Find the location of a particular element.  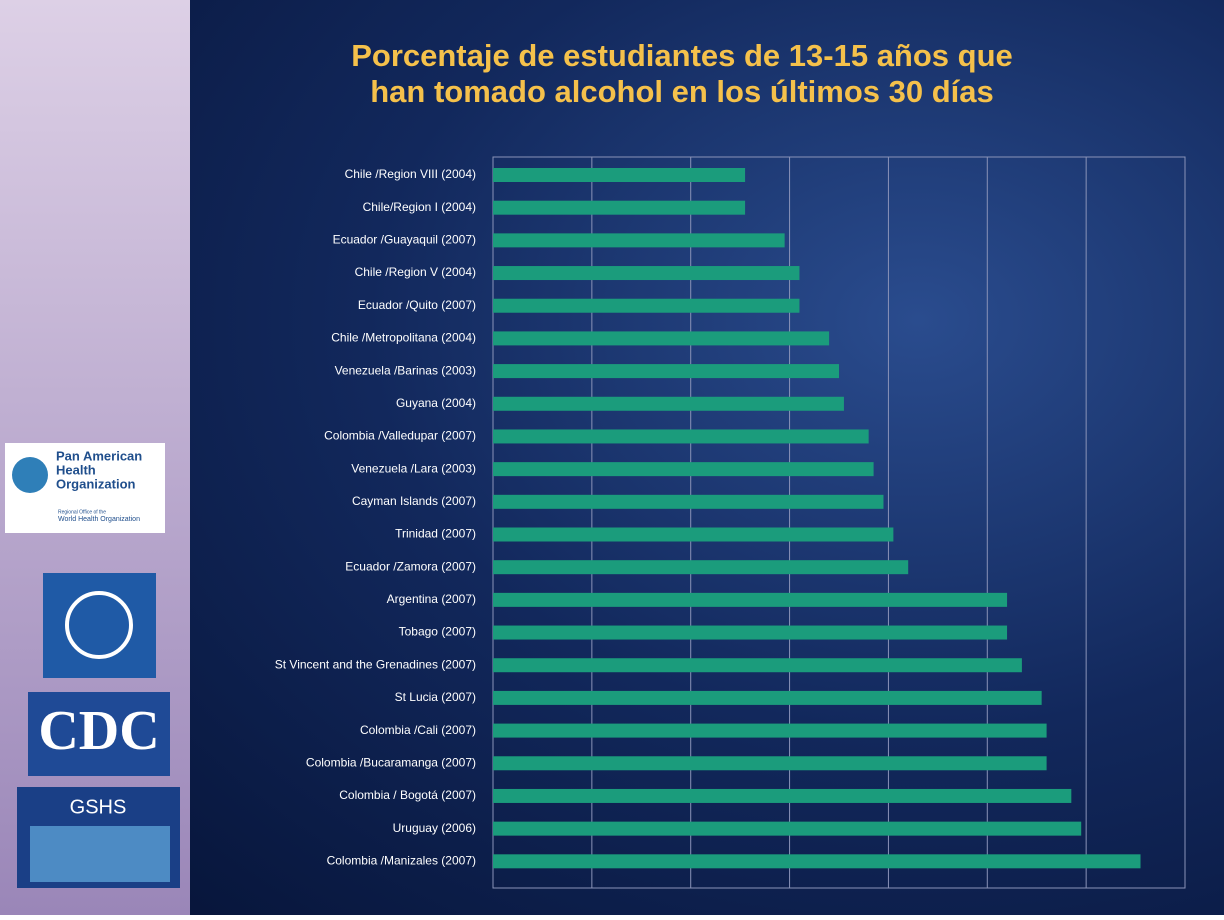

who-emblem is located at coordinates (99, 625).